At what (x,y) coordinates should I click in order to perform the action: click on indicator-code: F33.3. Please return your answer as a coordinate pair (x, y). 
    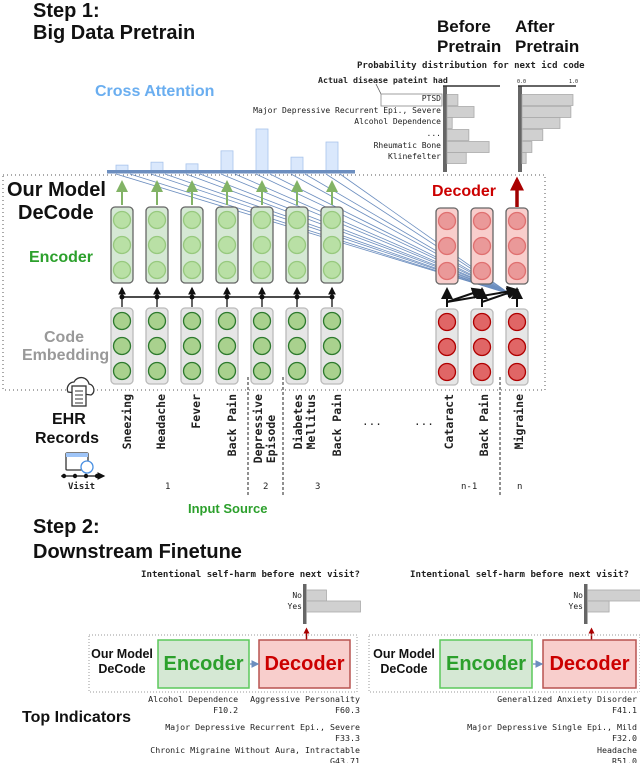
    Looking at the image, I should click on (347, 738).